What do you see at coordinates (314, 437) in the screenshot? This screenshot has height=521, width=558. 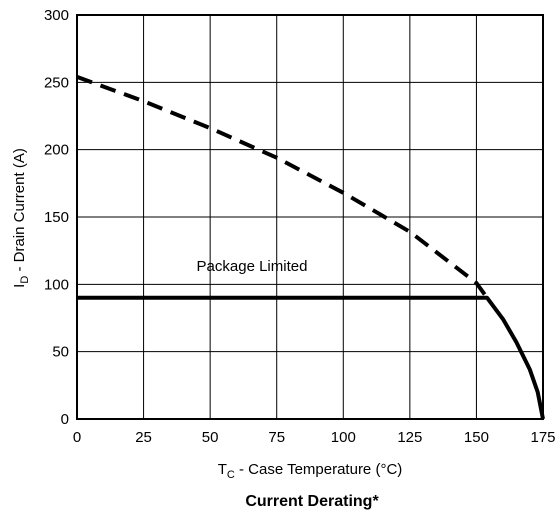 I see `x-tick-labels: 0 25 50 75 100 125 150 175` at bounding box center [314, 437].